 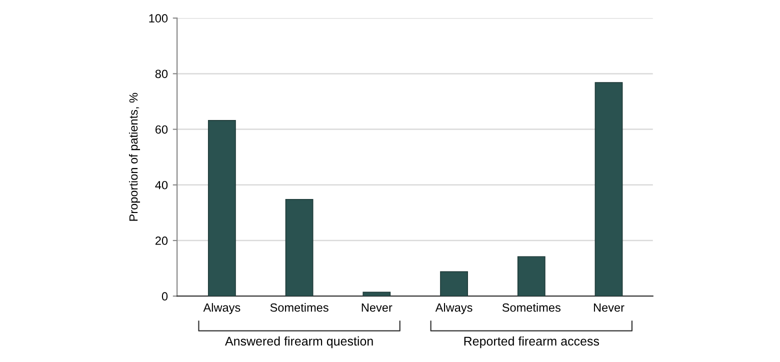 I want to click on y-tick-label: 40, so click(x=161, y=185).